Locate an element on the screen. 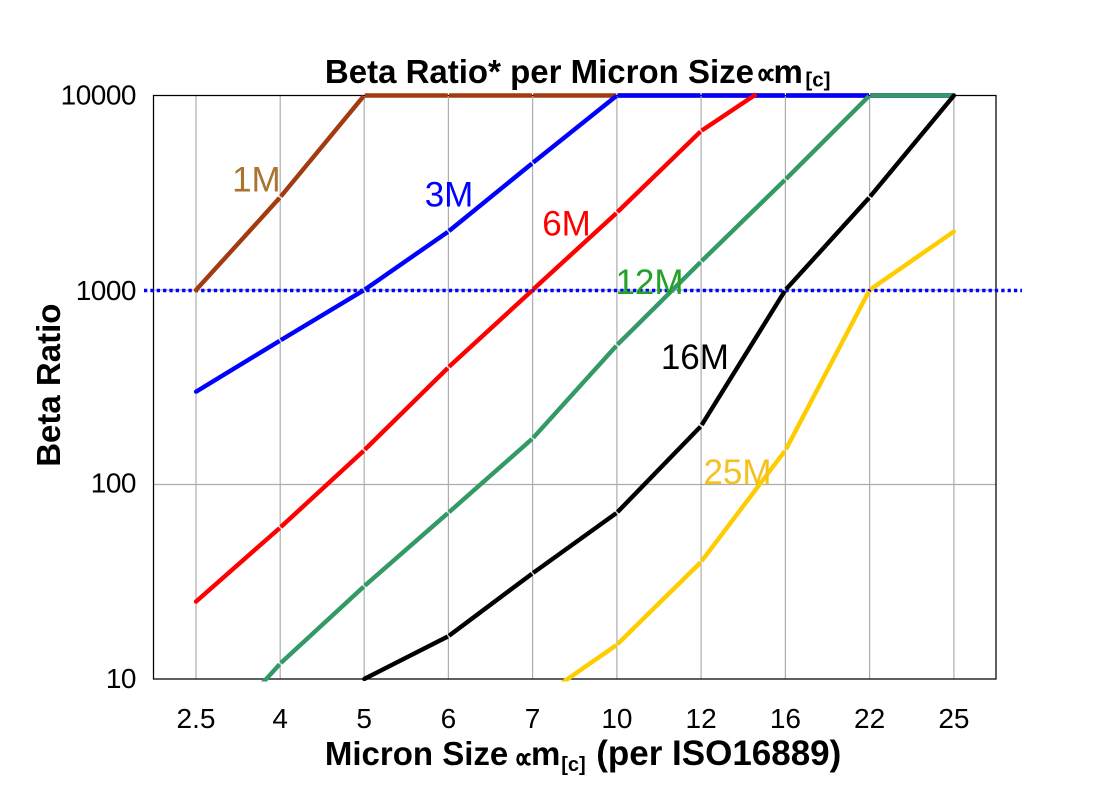 This screenshot has width=1106, height=788. svg-text: 12M is located at coordinates (649, 282).